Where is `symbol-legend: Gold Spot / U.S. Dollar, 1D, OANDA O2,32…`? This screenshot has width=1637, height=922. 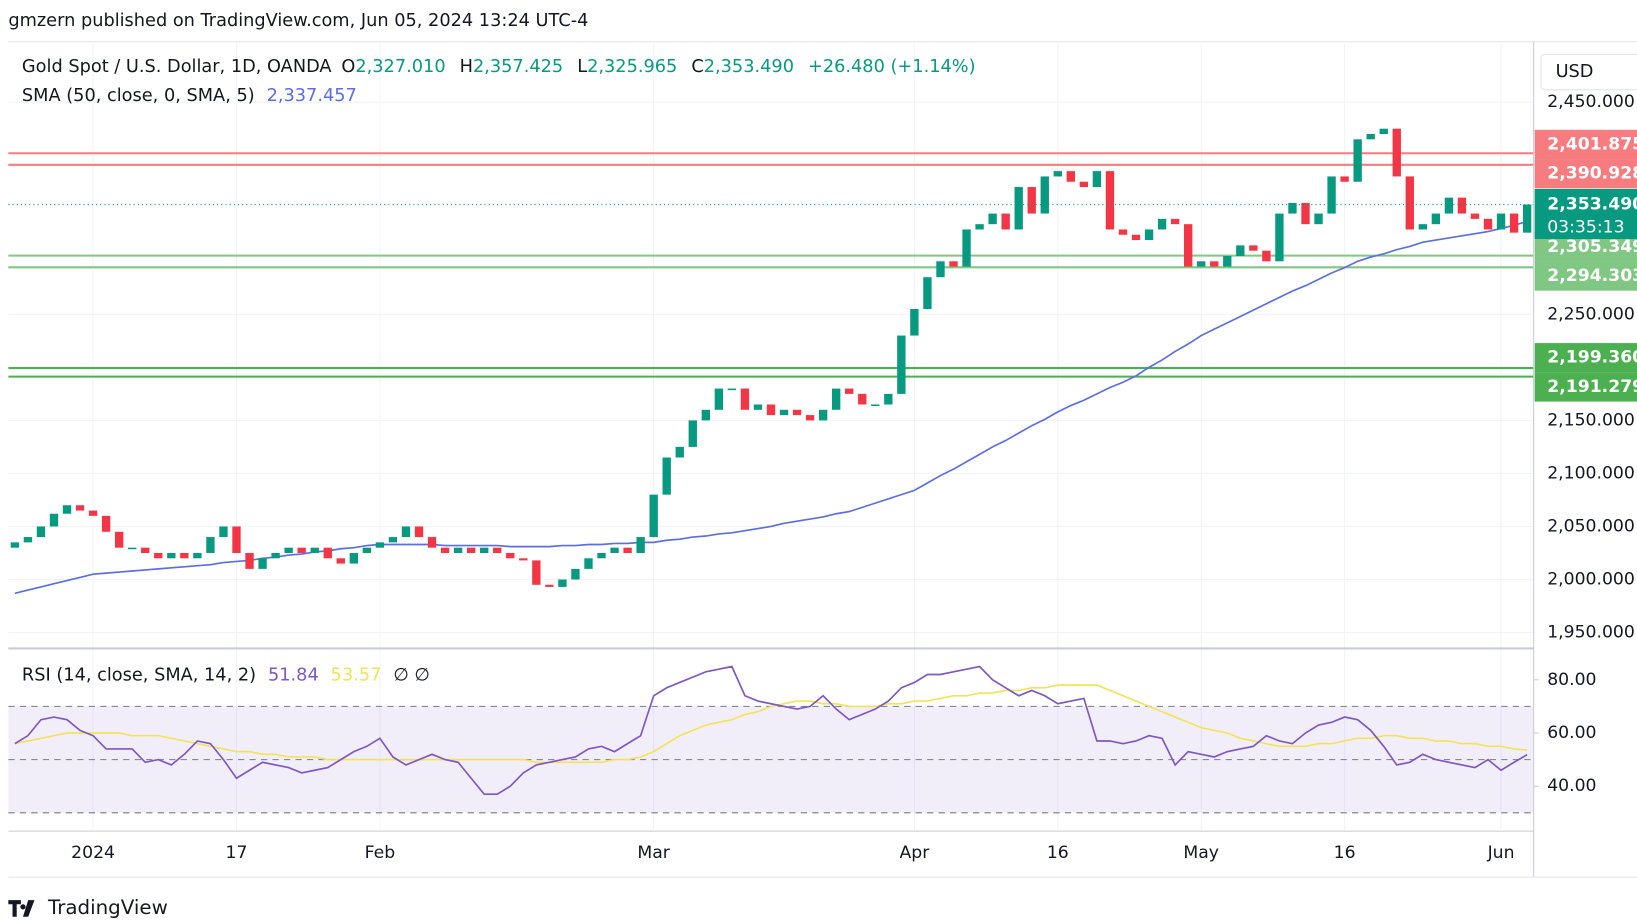 symbol-legend: Gold Spot / U.S. Dollar, 1D, OANDA O2,32… is located at coordinates (499, 67).